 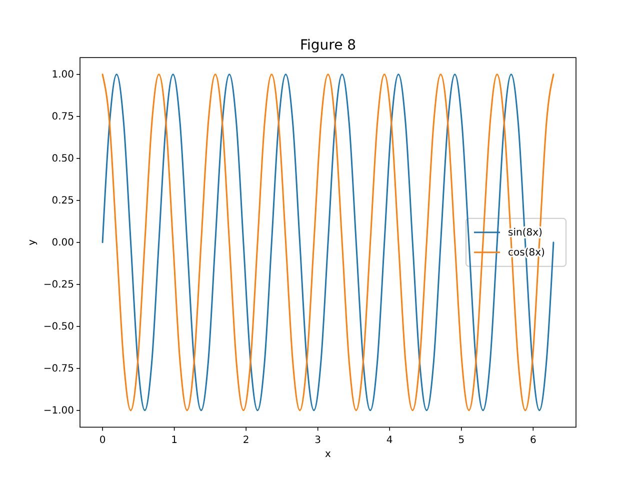 I want to click on y-tick-label: −1.00, so click(x=58, y=411).